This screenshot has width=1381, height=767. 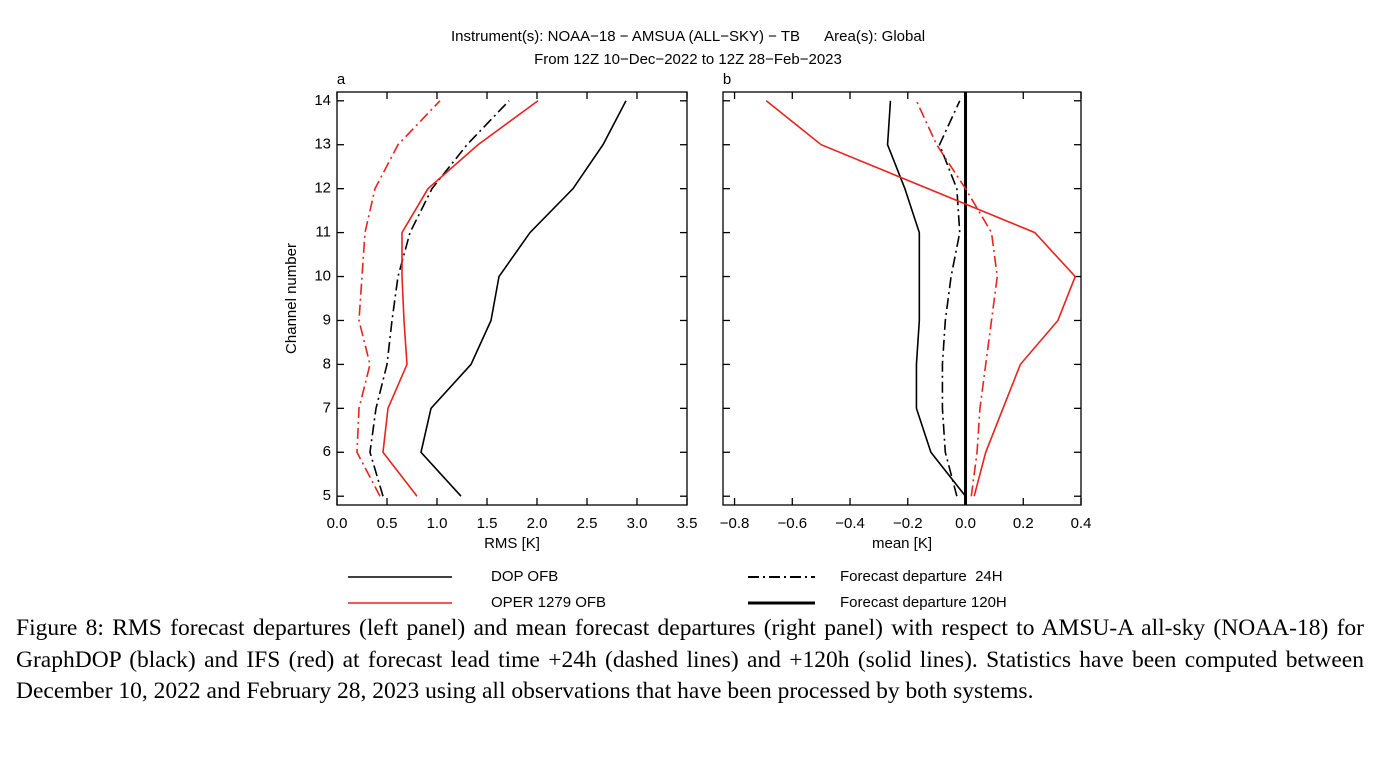 I want to click on legend-label: OPER 1279 OFB, so click(x=548, y=602).